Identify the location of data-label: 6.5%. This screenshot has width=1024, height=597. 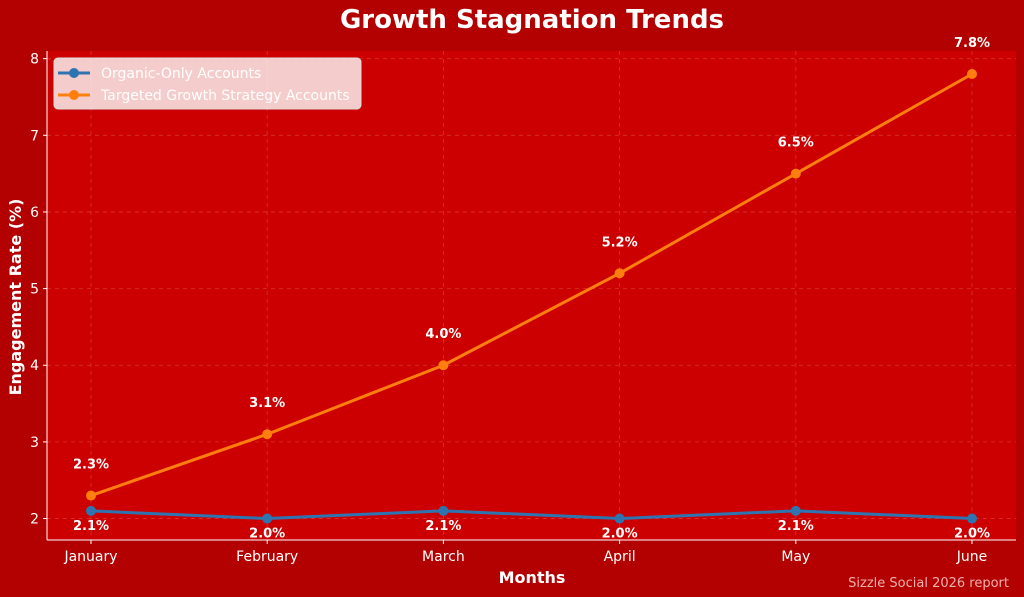
(796, 143).